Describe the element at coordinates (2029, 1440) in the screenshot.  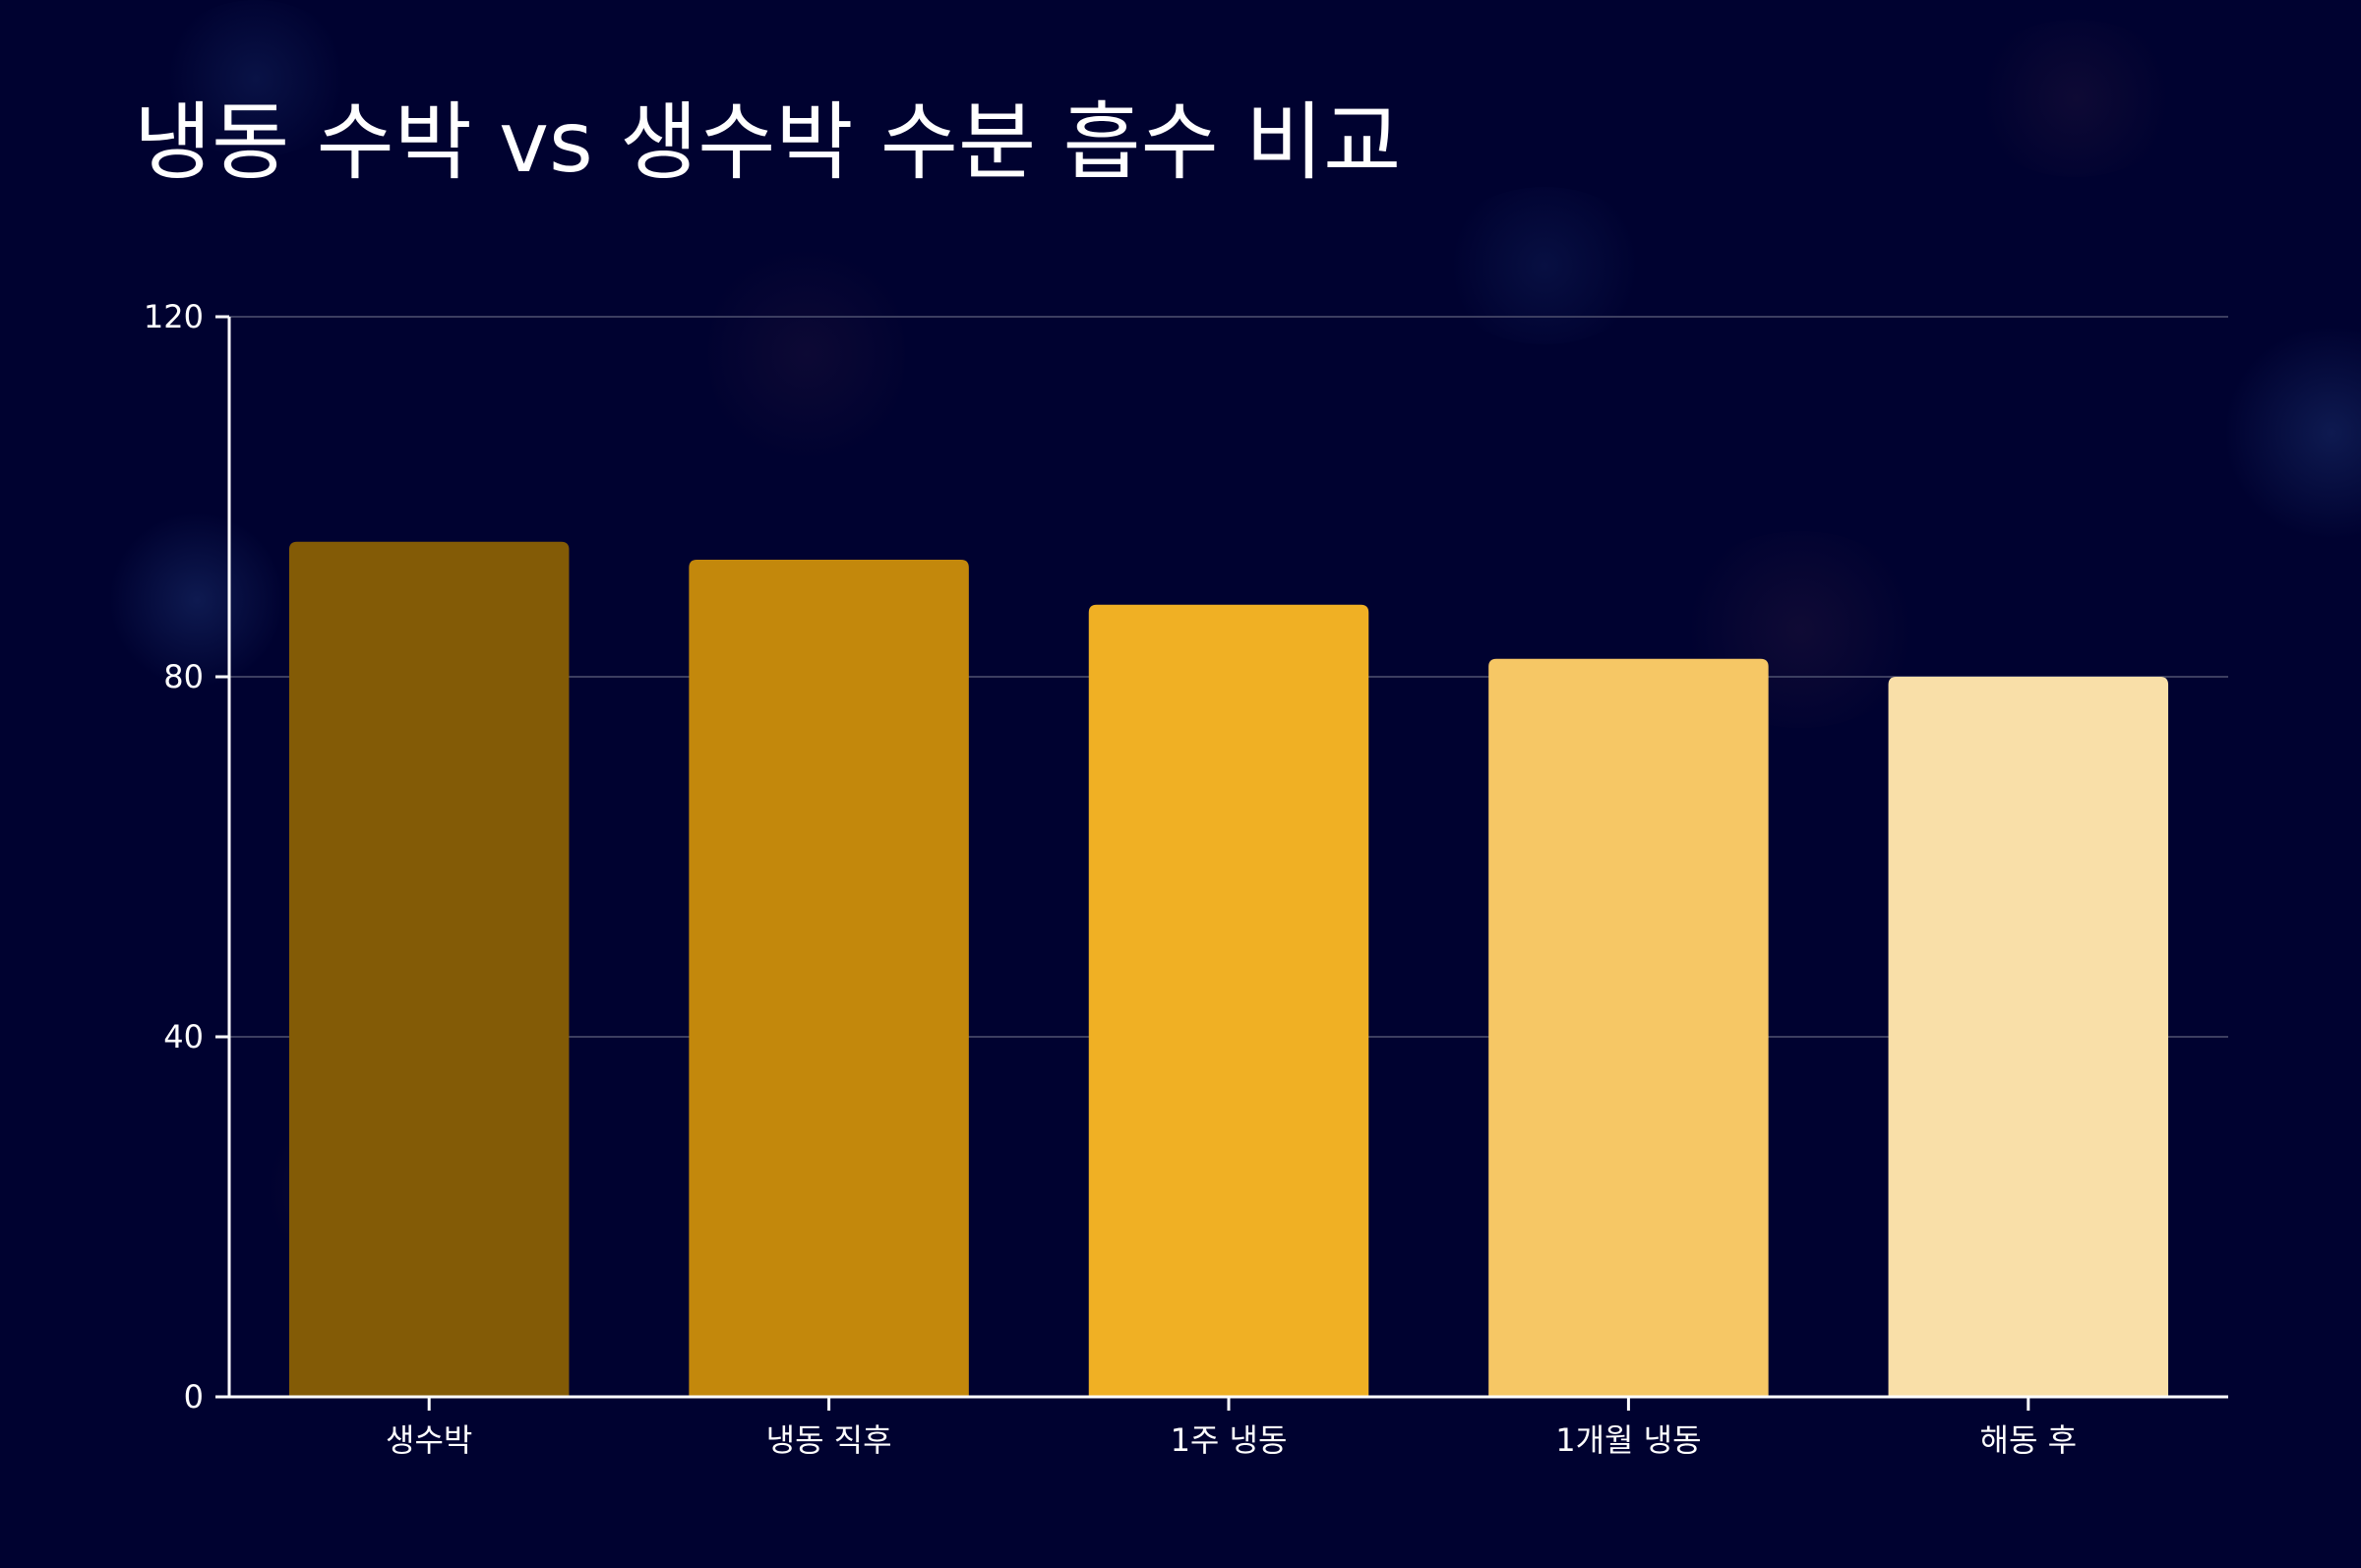
I see `x-tick-label: 해동 후` at that location.